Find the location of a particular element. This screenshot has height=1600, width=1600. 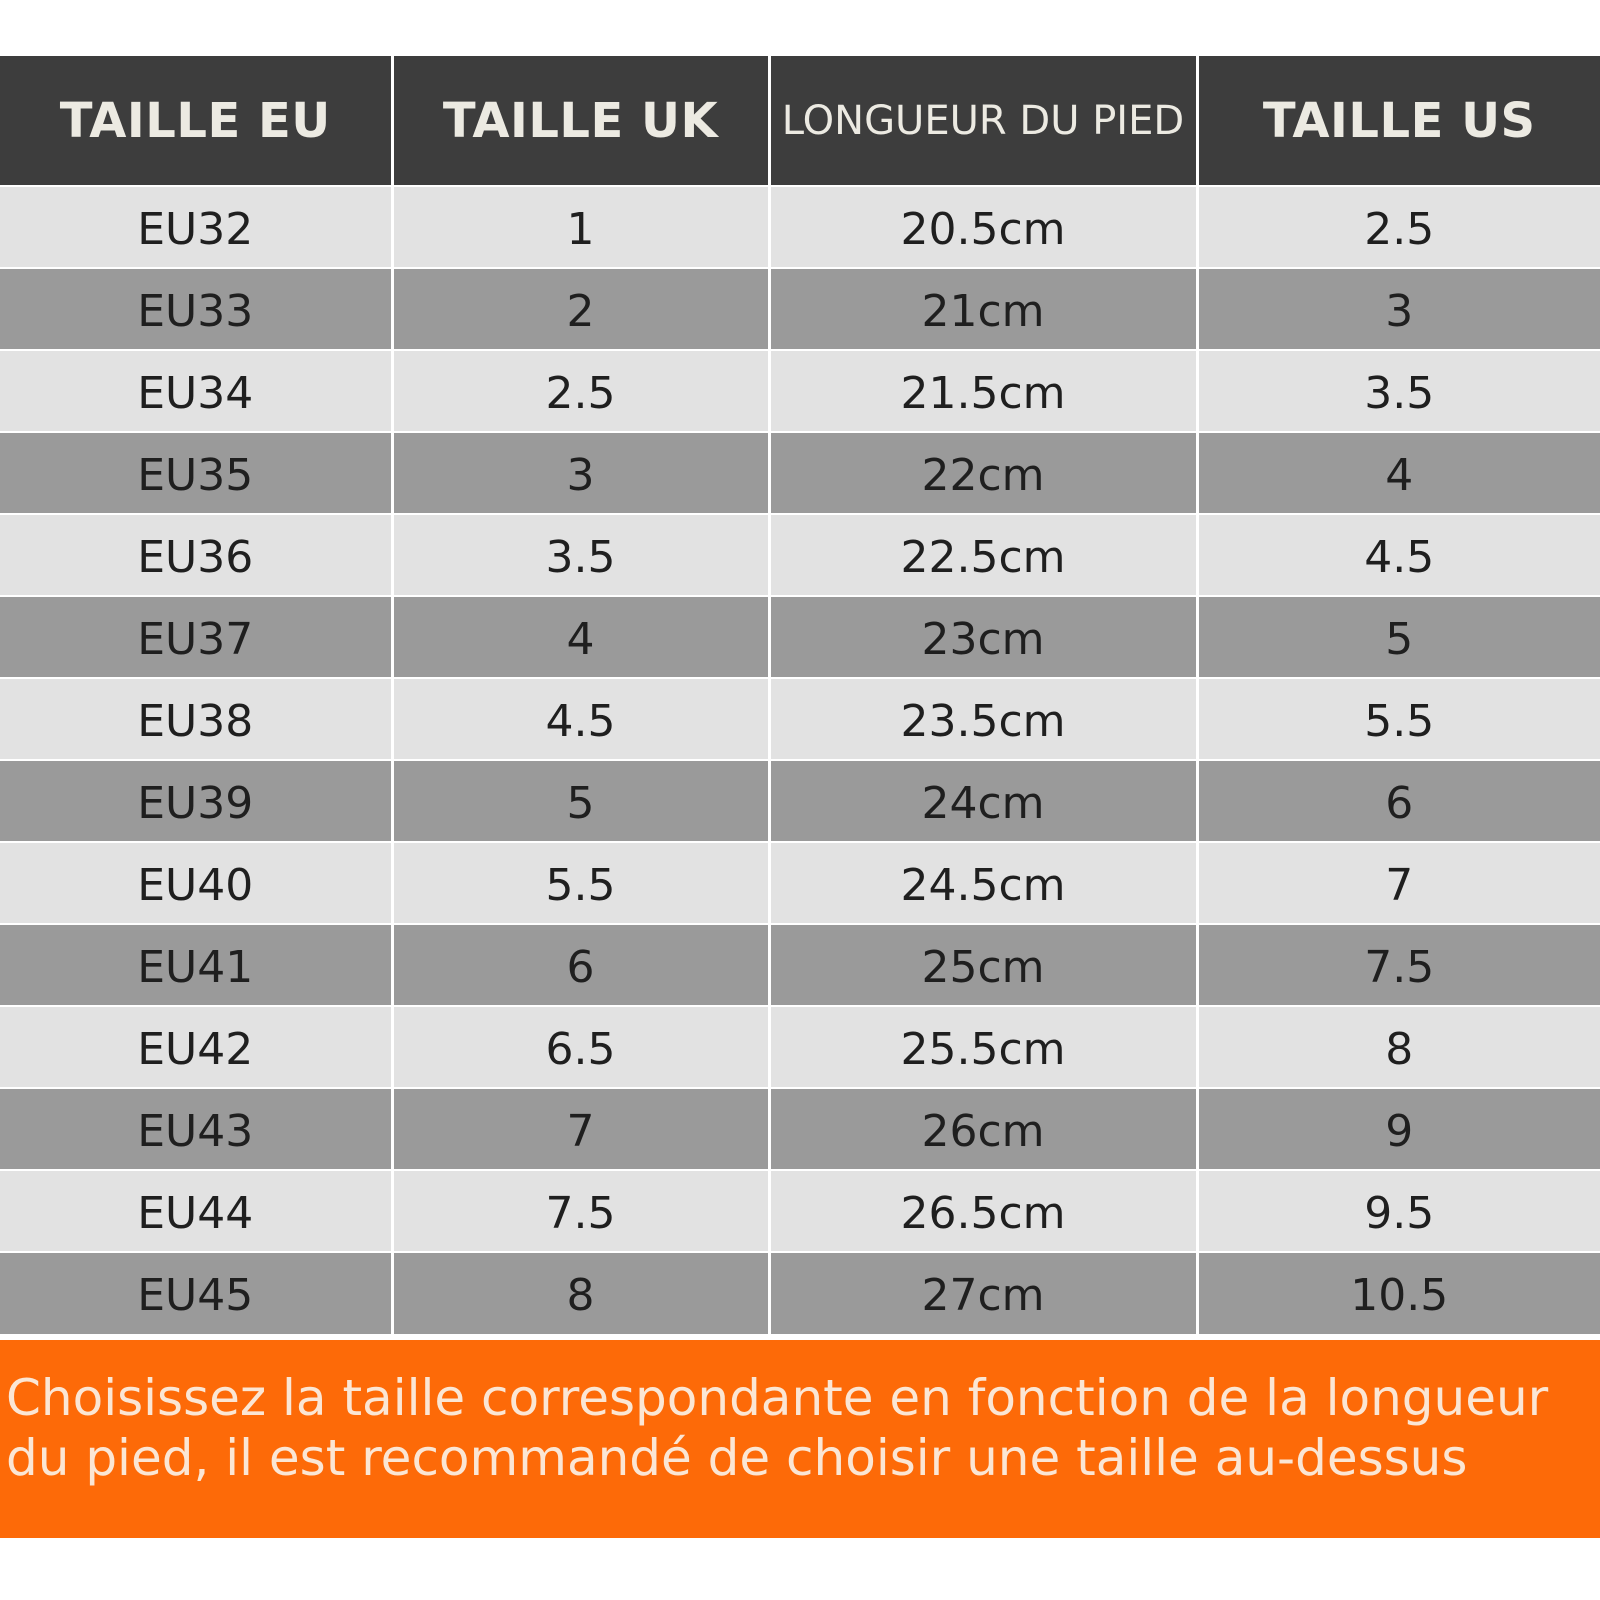

cell-eu-size: EU45 is located at coordinates (197, 1292).